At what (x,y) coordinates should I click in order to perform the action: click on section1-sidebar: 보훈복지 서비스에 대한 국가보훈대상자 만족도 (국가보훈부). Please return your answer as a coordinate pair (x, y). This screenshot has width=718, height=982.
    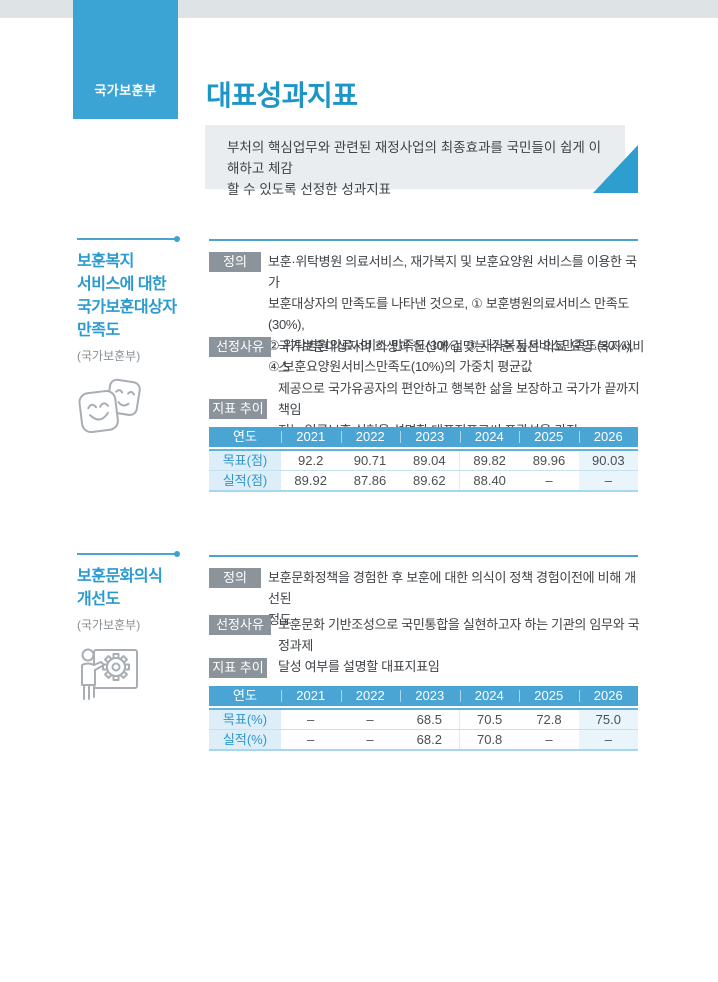
    Looking at the image, I should click on (139, 338).